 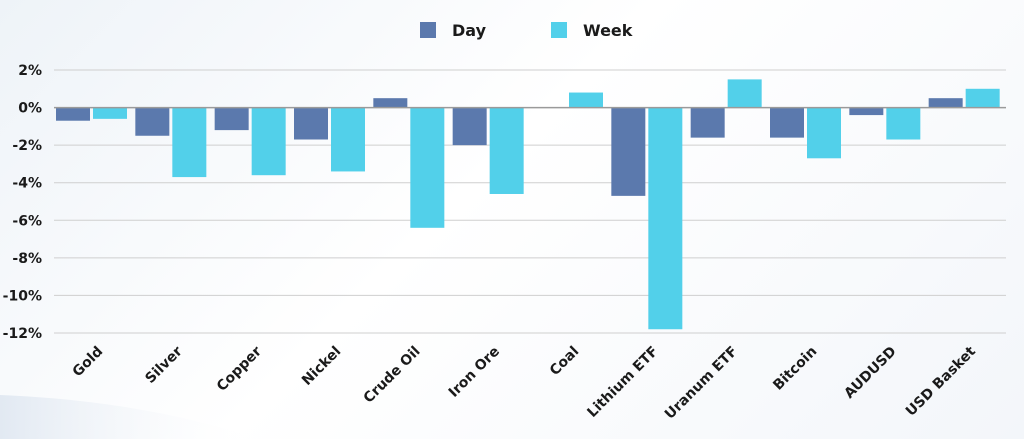 What do you see at coordinates (22, 202) in the screenshot?
I see `y-axis-ticks: 2% 0% -2% -4% -6% -8% -10% -12%` at bounding box center [22, 202].